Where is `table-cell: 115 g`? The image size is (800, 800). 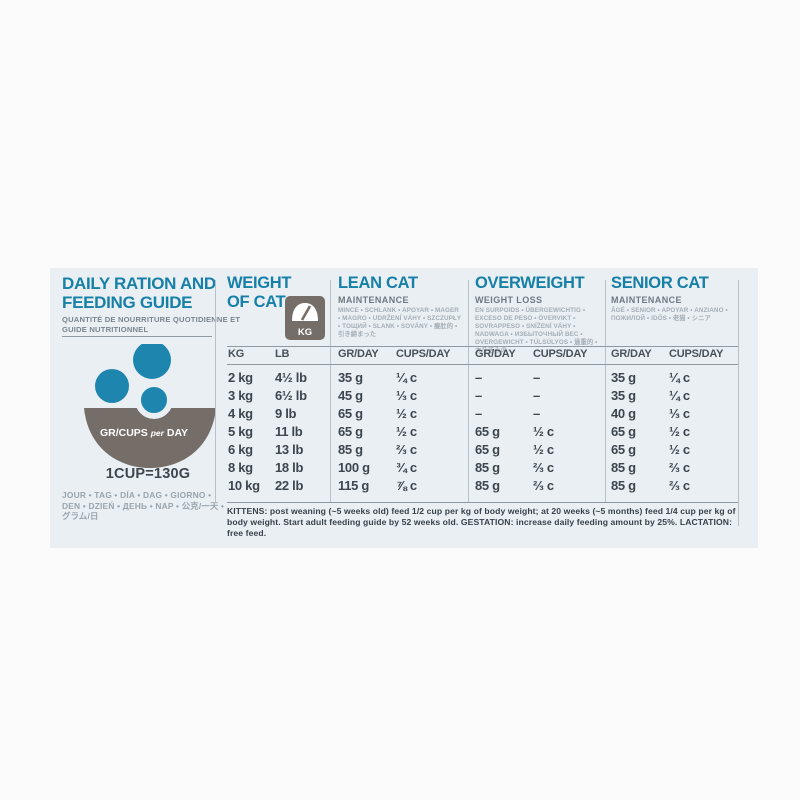
table-cell: 115 g is located at coordinates (354, 485).